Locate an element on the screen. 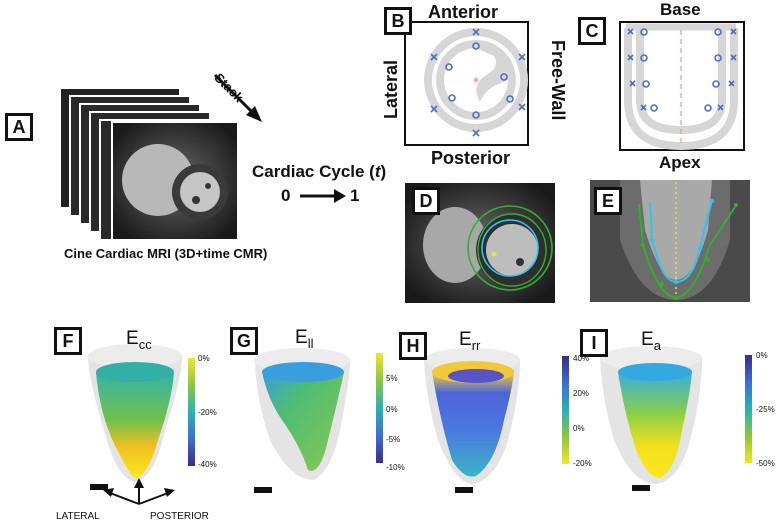  panel-label-g: G is located at coordinates (244, 341).